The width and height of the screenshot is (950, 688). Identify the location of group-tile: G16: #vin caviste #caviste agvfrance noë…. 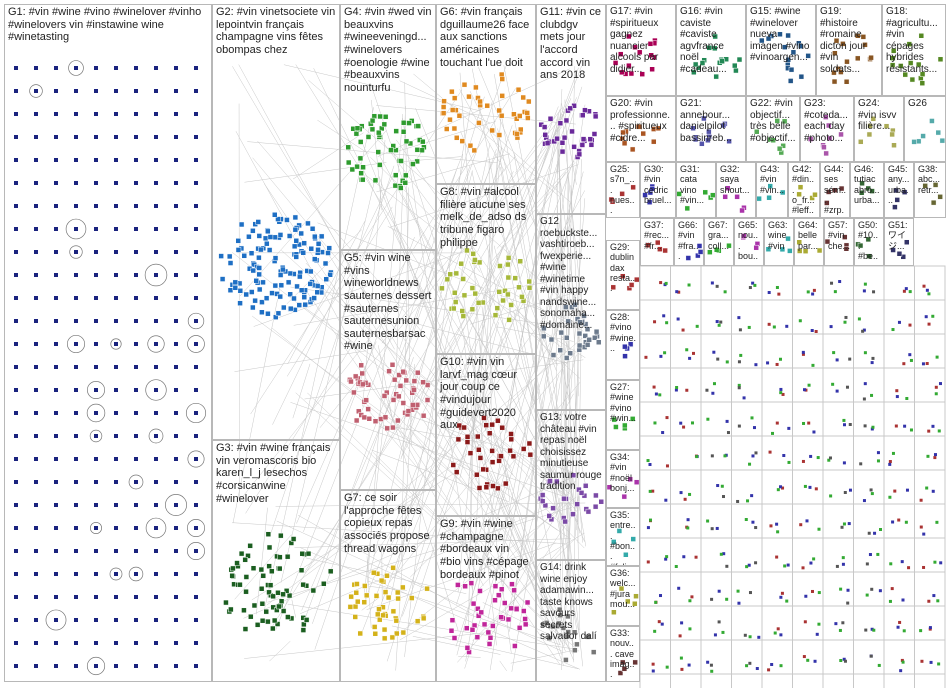
(711, 50).